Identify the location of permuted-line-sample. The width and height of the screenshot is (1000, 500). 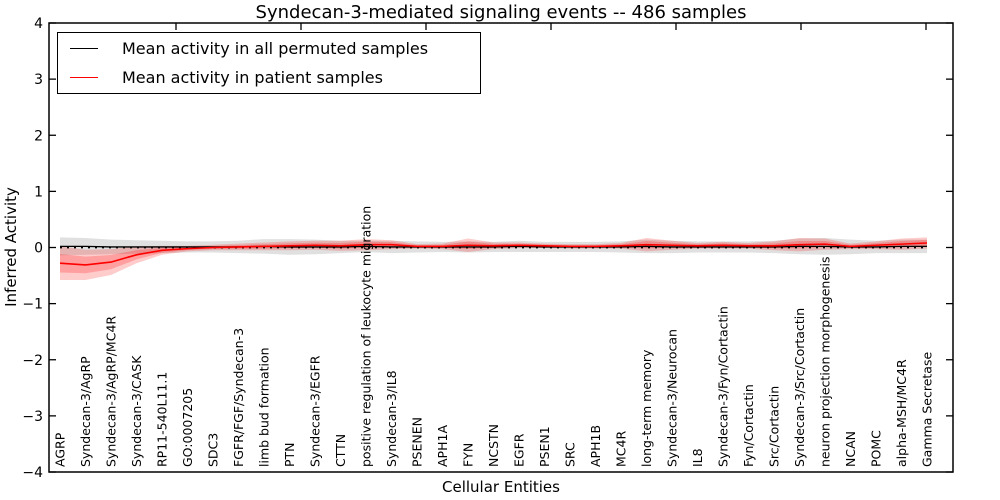
(84, 48).